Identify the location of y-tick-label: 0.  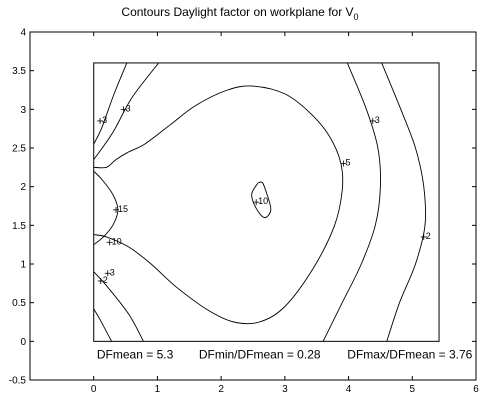
(23, 342).